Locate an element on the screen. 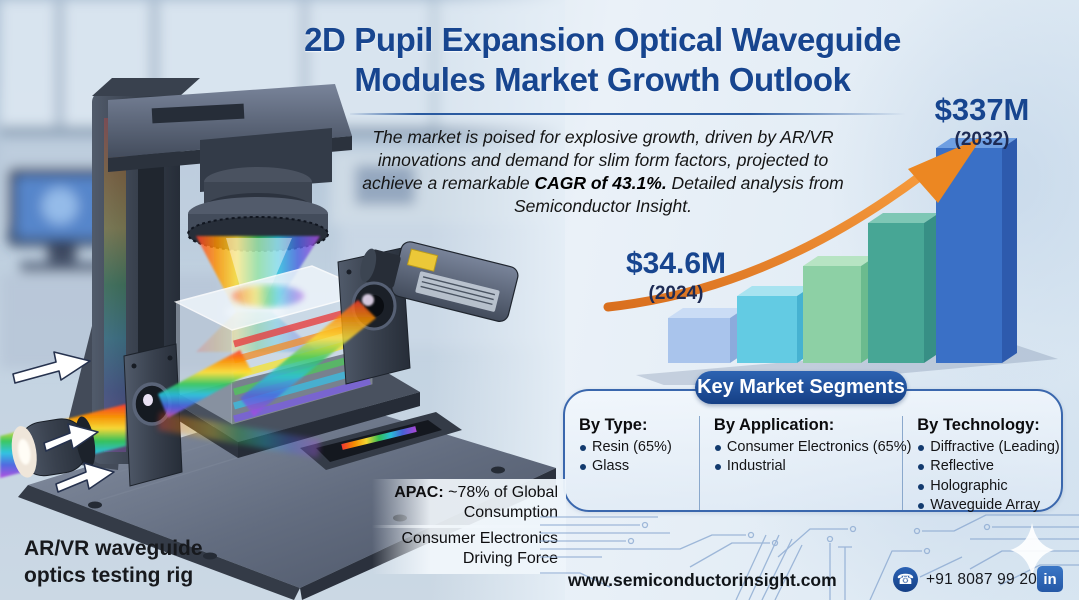 The image size is (1079, 600). chart-bars is located at coordinates (842, 250).